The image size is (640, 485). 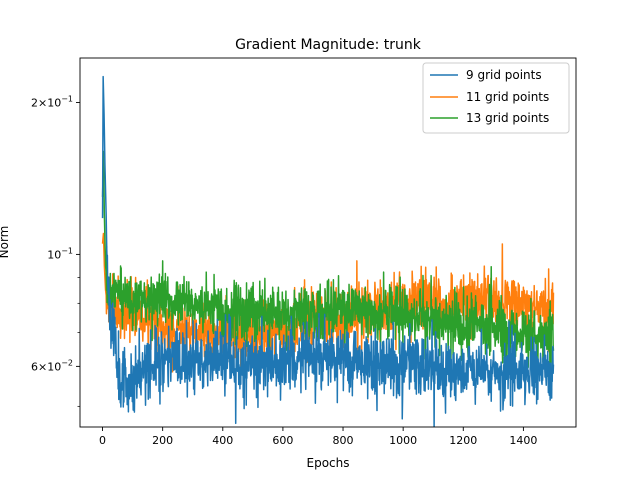 I want to click on y-axis: 6×10−210−12×10−1, so click(x=55, y=250).